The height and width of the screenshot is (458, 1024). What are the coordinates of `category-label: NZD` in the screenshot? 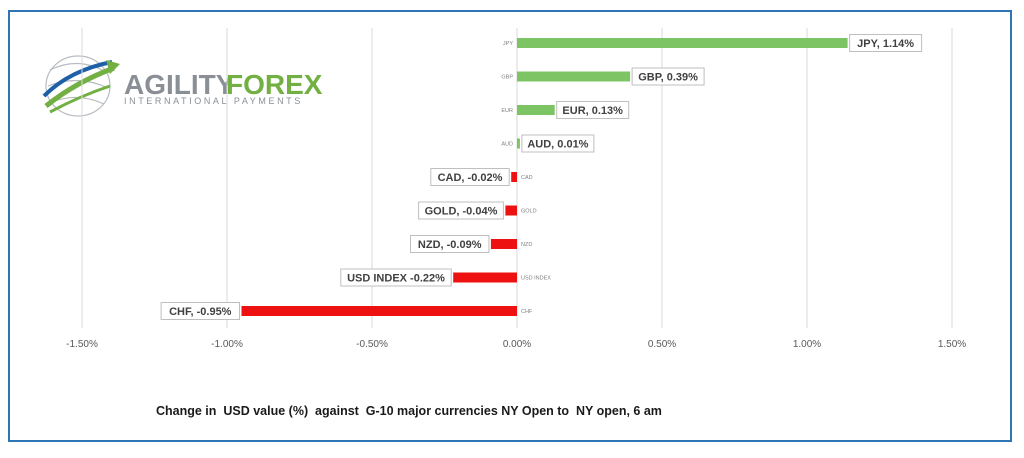 It's located at (526, 245).